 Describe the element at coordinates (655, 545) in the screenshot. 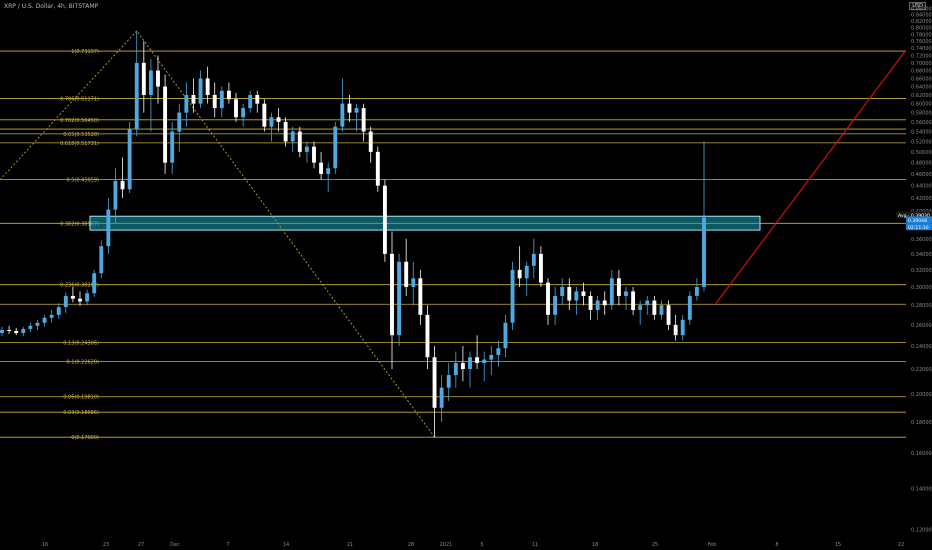

I see `time-axis-tick: 25` at that location.